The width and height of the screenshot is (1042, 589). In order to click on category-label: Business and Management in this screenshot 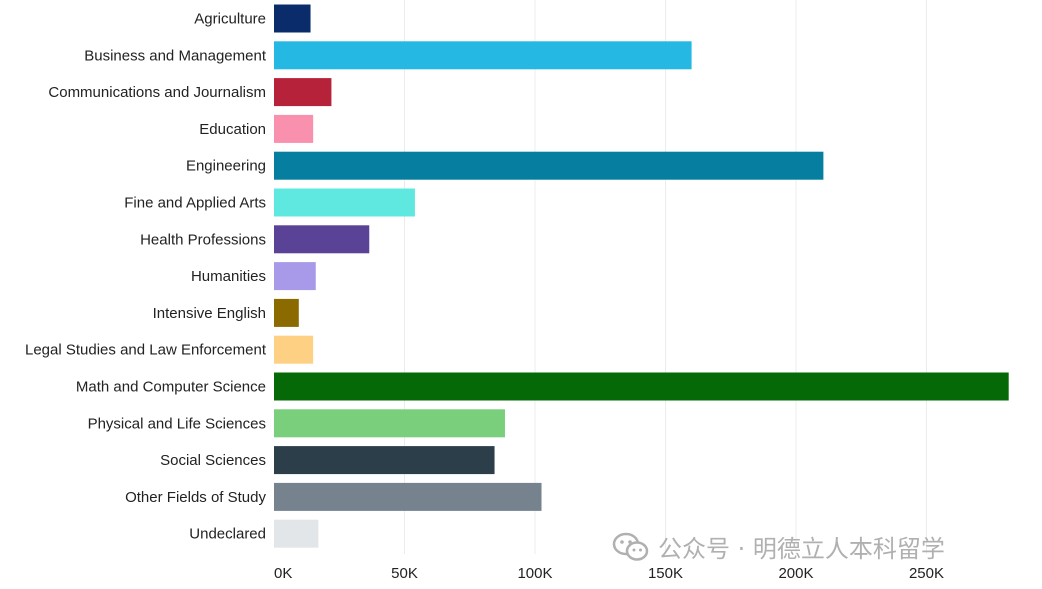, I will do `click(175, 55)`.